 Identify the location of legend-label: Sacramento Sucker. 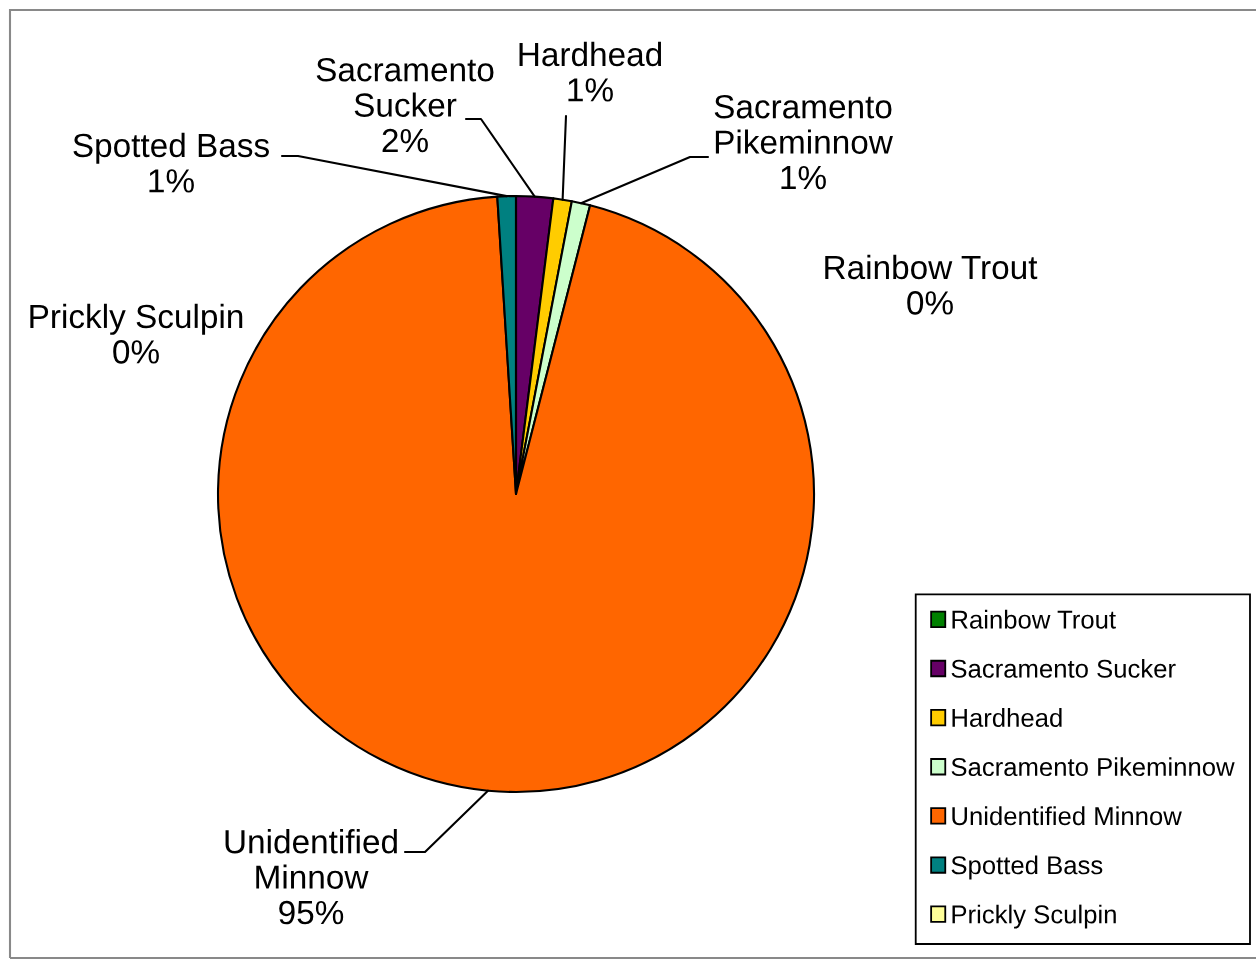
(1063, 668).